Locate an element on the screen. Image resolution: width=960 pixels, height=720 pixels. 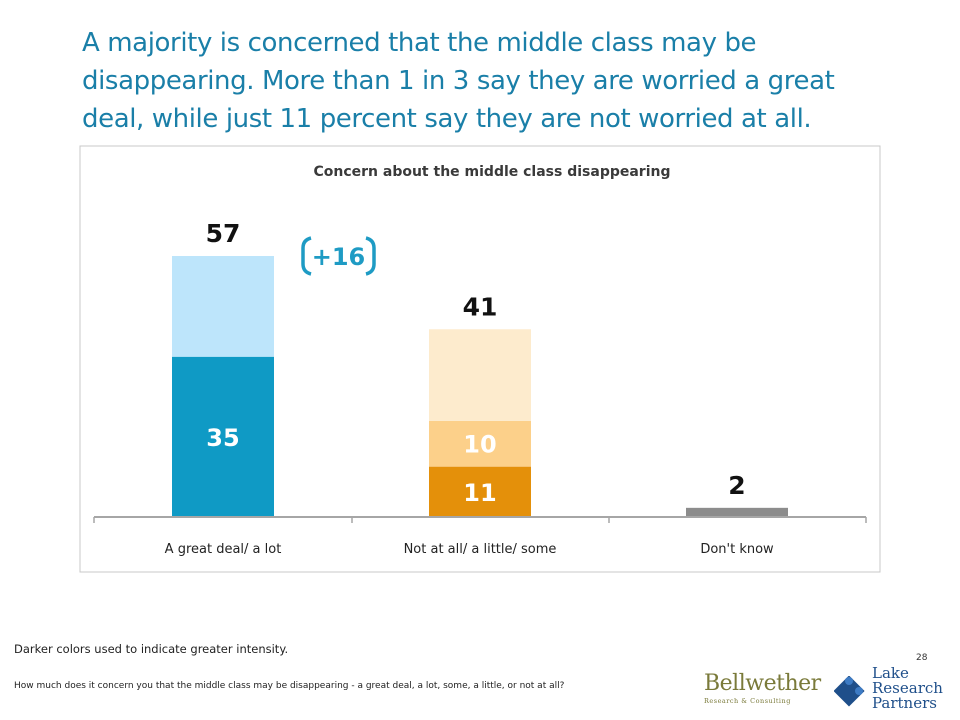
gap-annotation: +16 is located at coordinates (338, 256).